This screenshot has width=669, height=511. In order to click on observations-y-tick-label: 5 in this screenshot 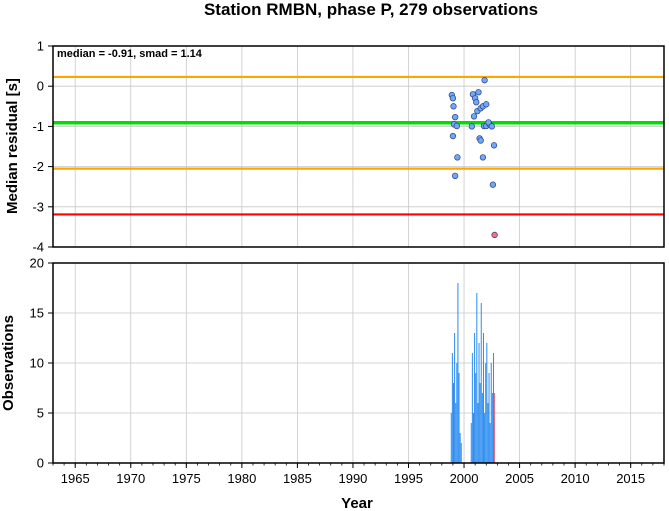, I will do `click(40, 413)`.